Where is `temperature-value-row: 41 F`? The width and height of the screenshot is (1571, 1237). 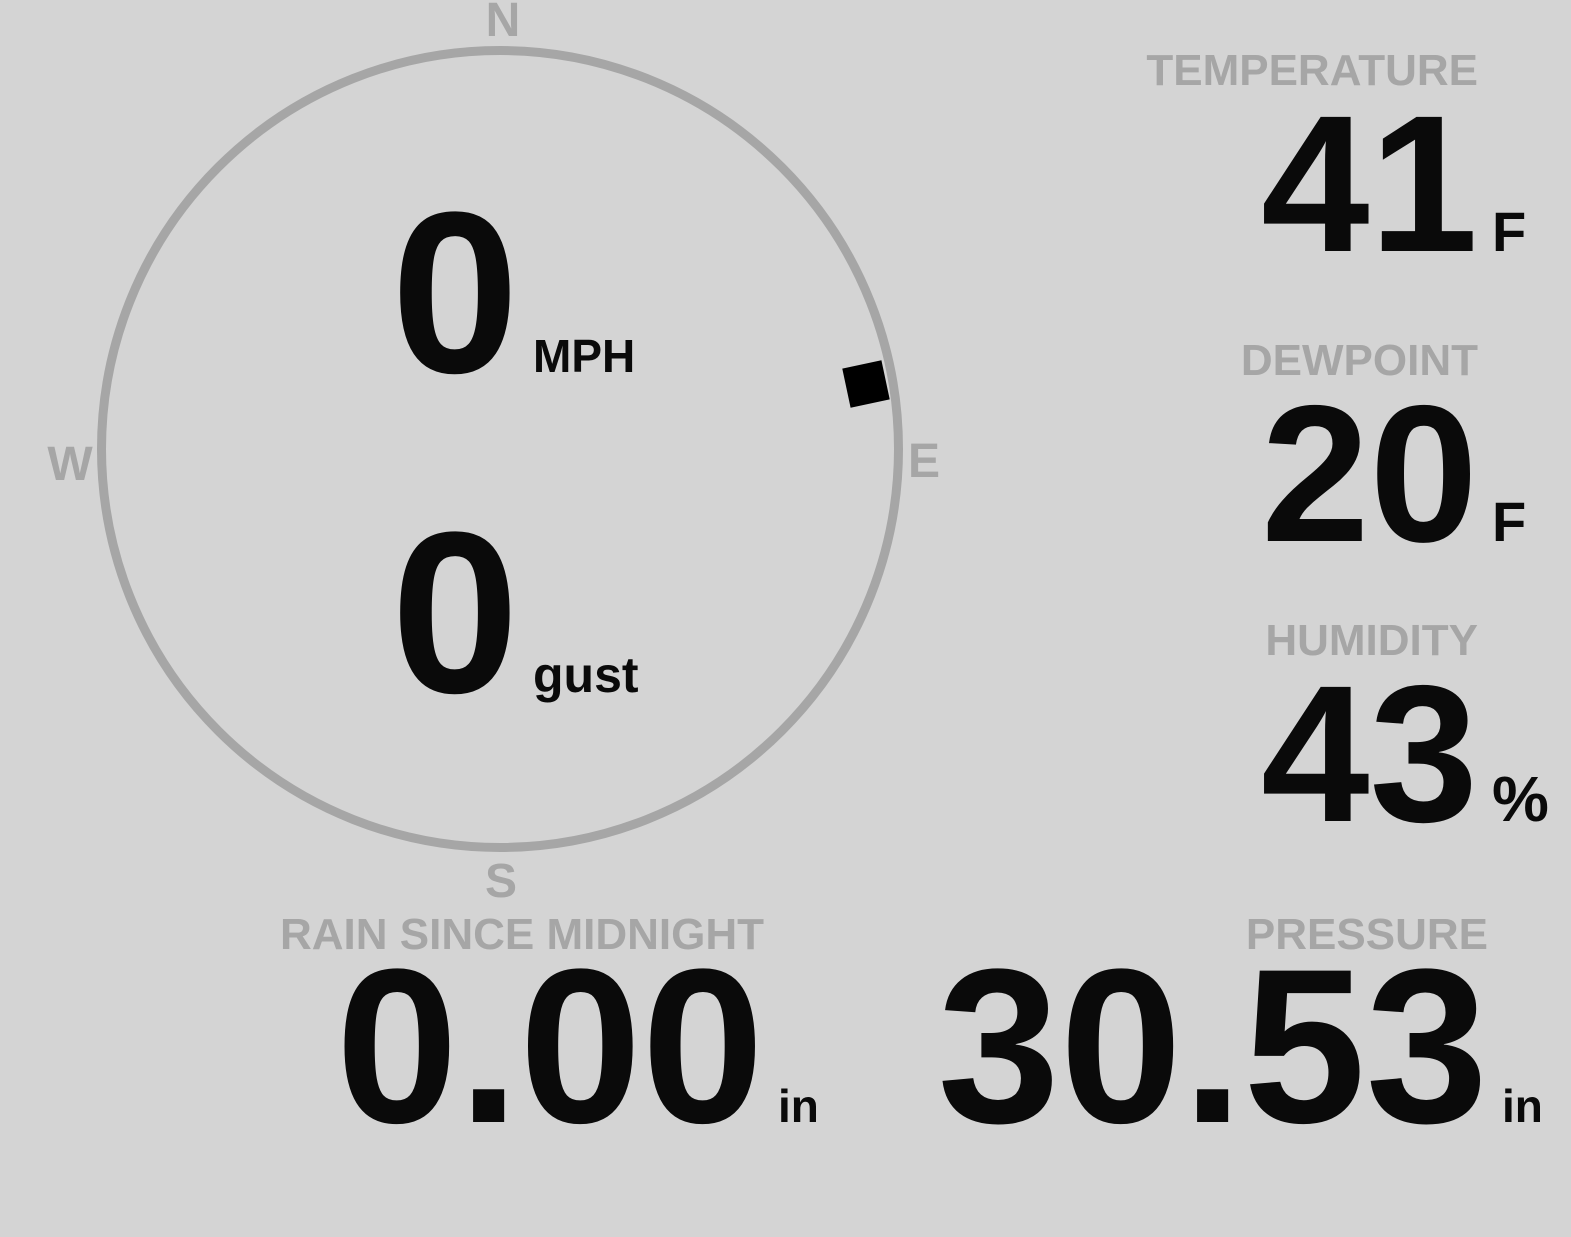
temperature-value-row: 41 F is located at coordinates (1393, 184).